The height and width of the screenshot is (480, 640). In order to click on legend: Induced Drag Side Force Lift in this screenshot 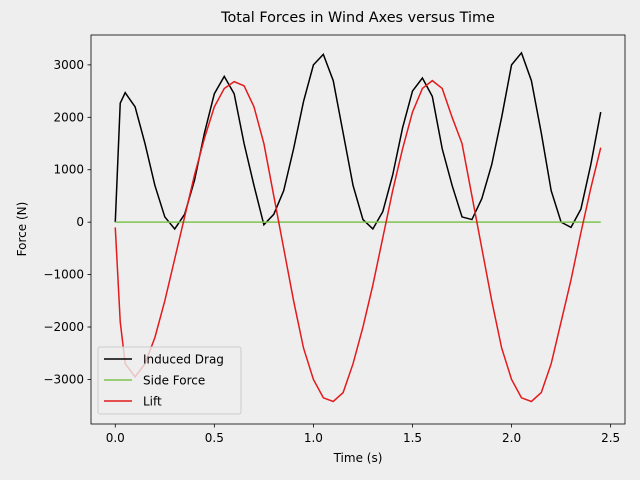, I will do `click(169, 380)`.